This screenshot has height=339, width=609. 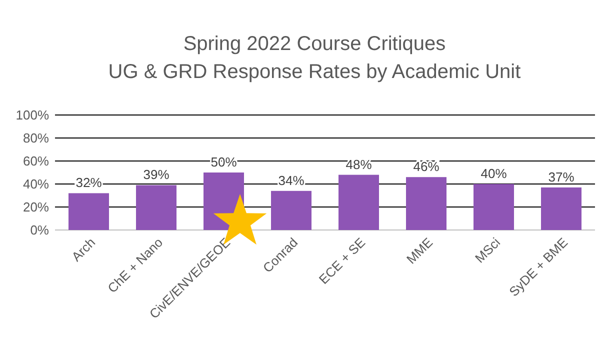 I want to click on y-tick-label: 40%, so click(x=36, y=184).